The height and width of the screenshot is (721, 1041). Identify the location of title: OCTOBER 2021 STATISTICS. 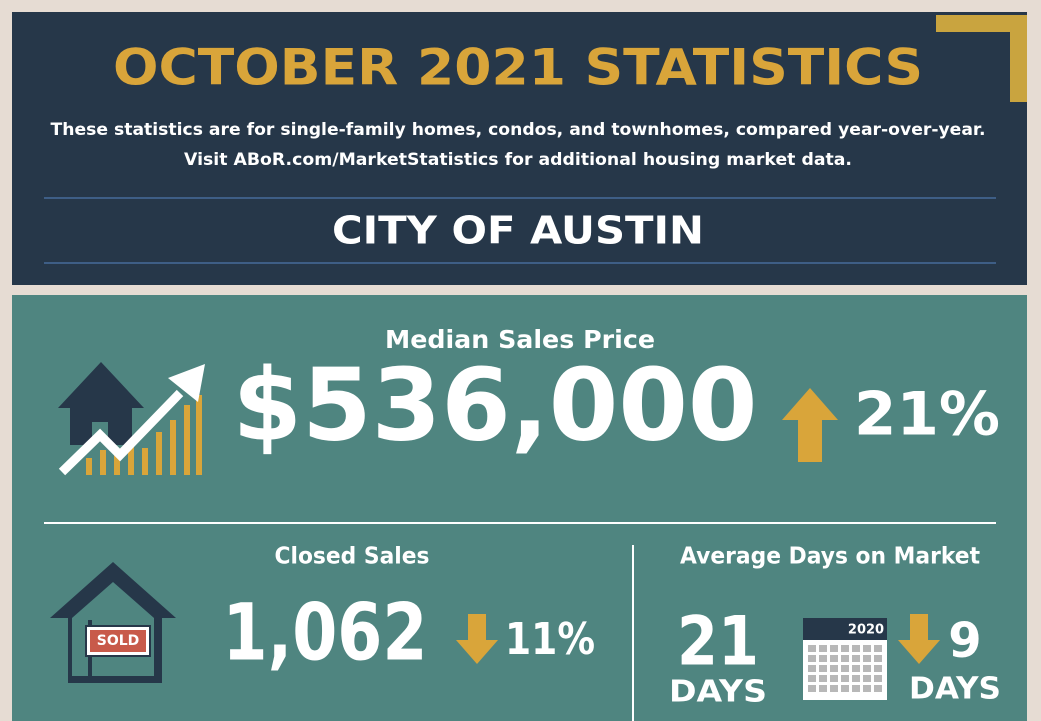
(518, 68).